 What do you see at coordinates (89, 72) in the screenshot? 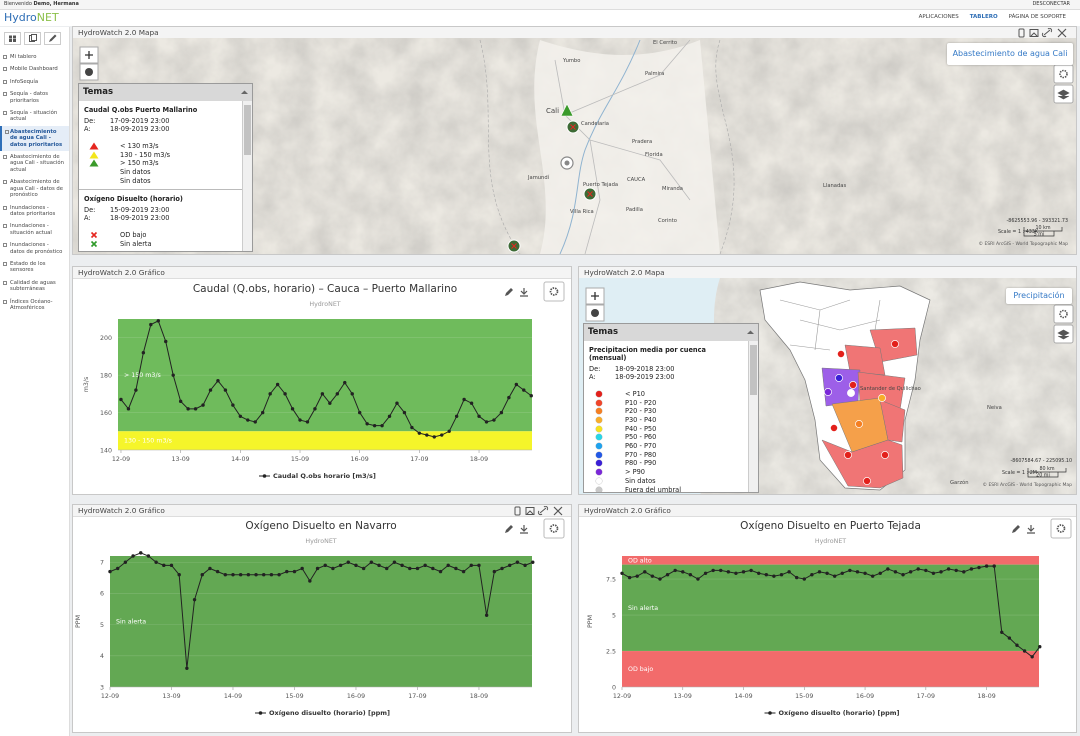
I see `globe-icon` at bounding box center [89, 72].